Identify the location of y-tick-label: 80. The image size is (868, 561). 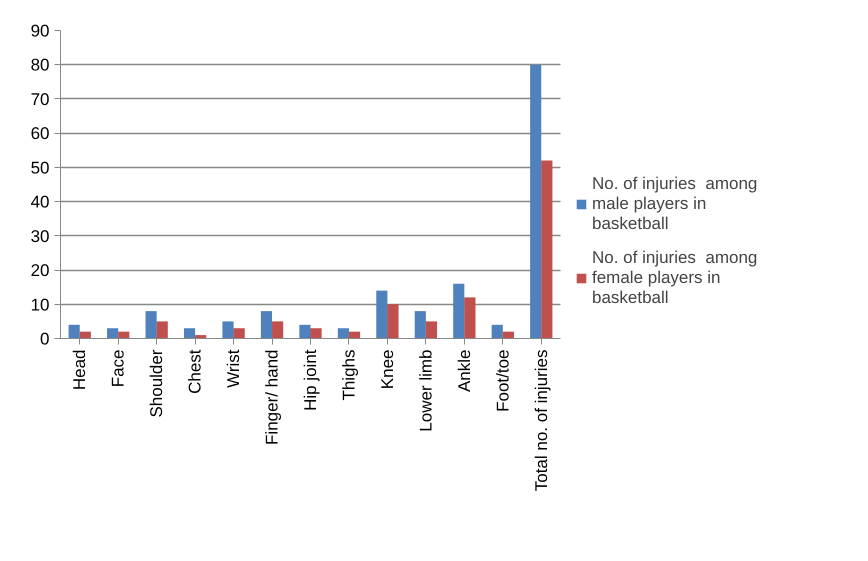
(40, 65).